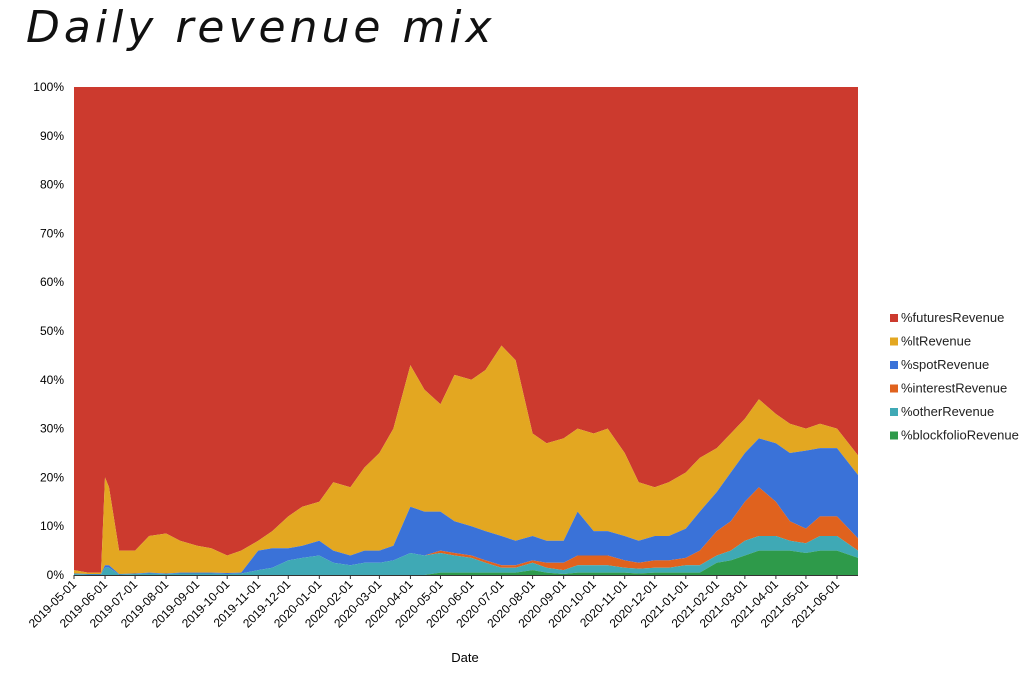  What do you see at coordinates (52, 136) in the screenshot?
I see `y-tick-label: 90%` at bounding box center [52, 136].